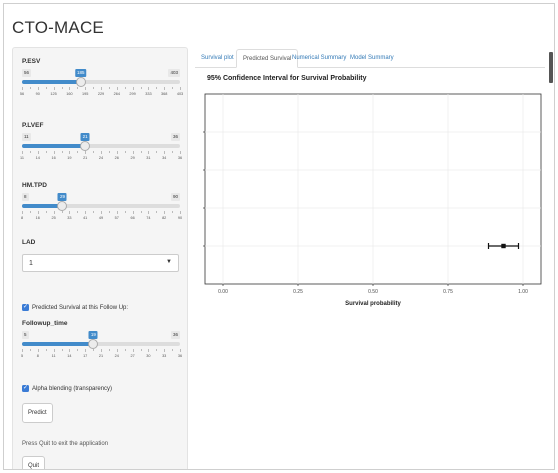  Describe the element at coordinates (217, 58) in the screenshot. I see `tab-survival-plot: Survival plot` at that location.